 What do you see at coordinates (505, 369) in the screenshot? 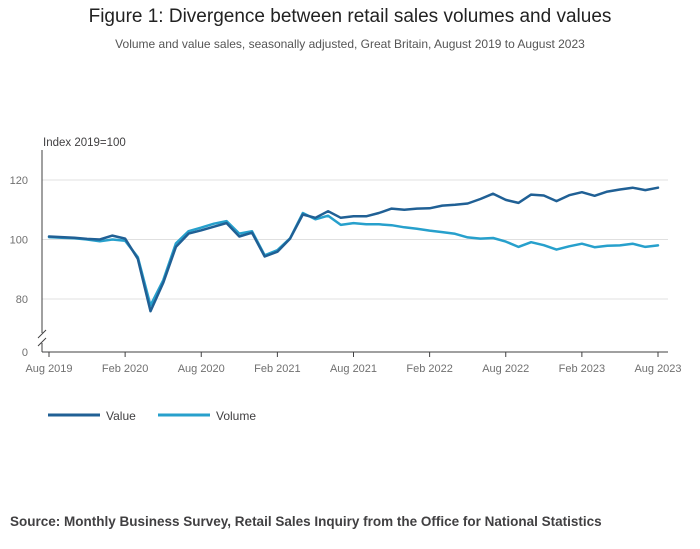
I see `x-tick-label: Aug 2022` at bounding box center [505, 369].